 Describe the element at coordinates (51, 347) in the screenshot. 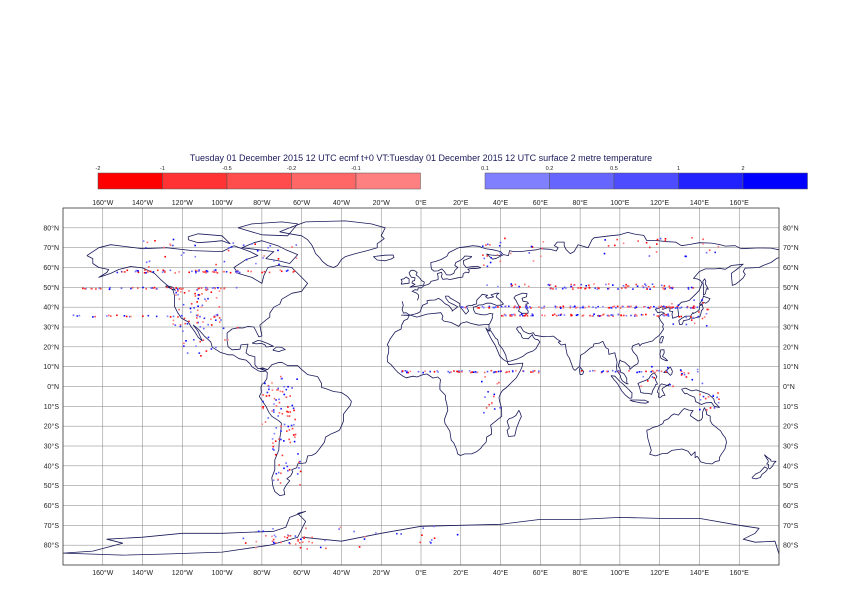

I see `latitude-label: 20°N` at that location.